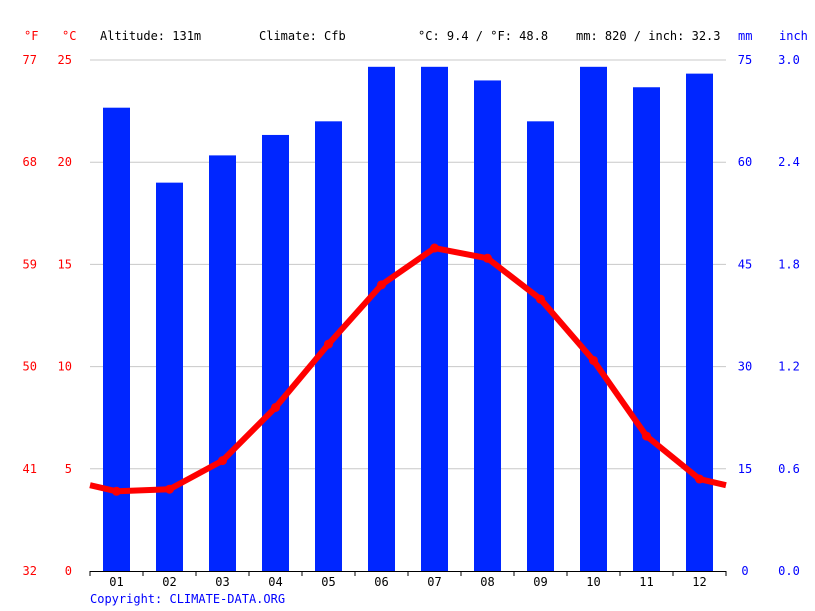 This screenshot has height=611, width=815. What do you see at coordinates (150, 36) in the screenshot?
I see `altitude-label: Altitude: 131m` at bounding box center [150, 36].